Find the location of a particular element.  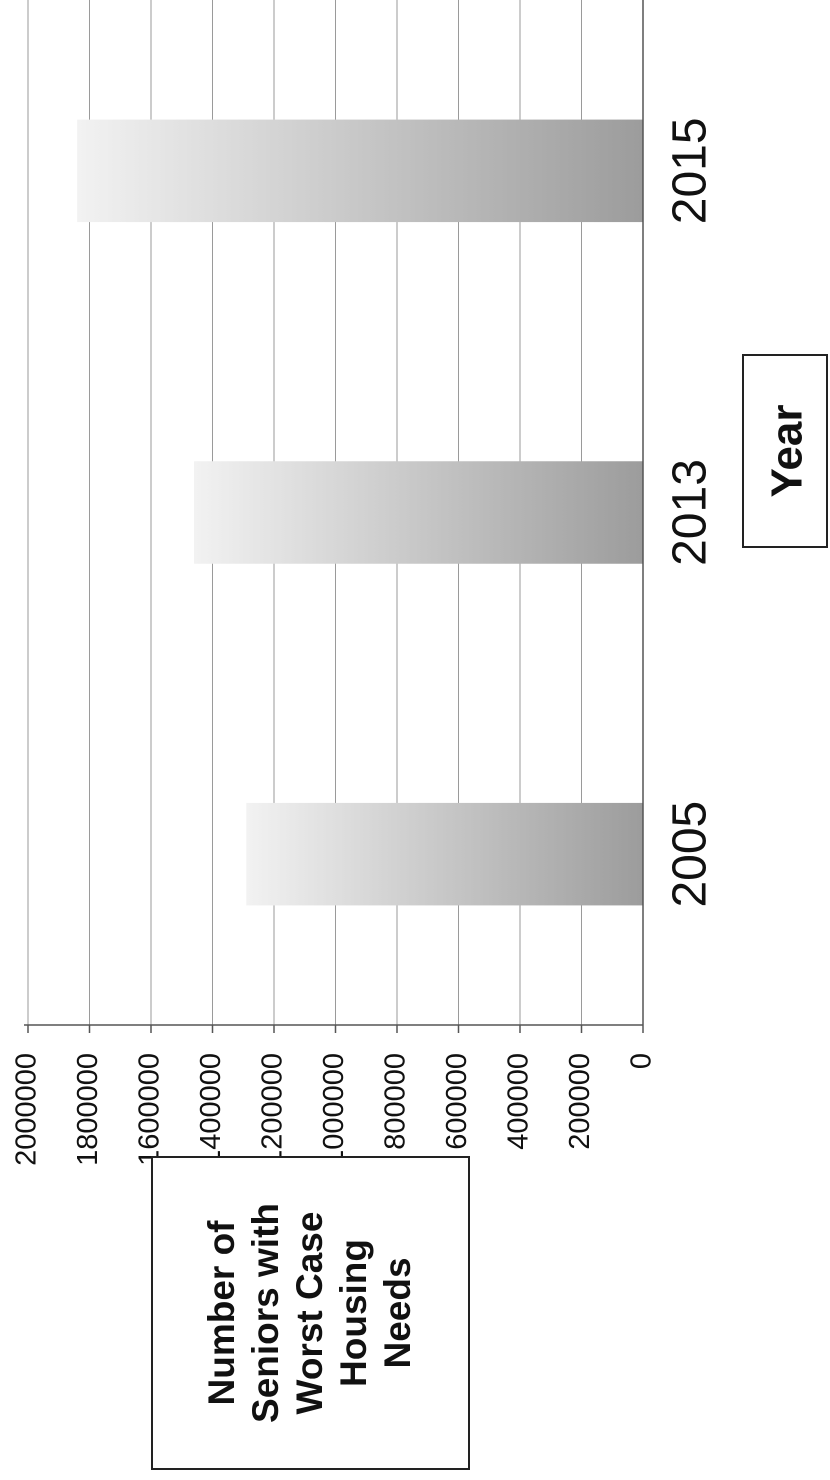

y-tick-label: 1600000 is located at coordinates (150, 1109).